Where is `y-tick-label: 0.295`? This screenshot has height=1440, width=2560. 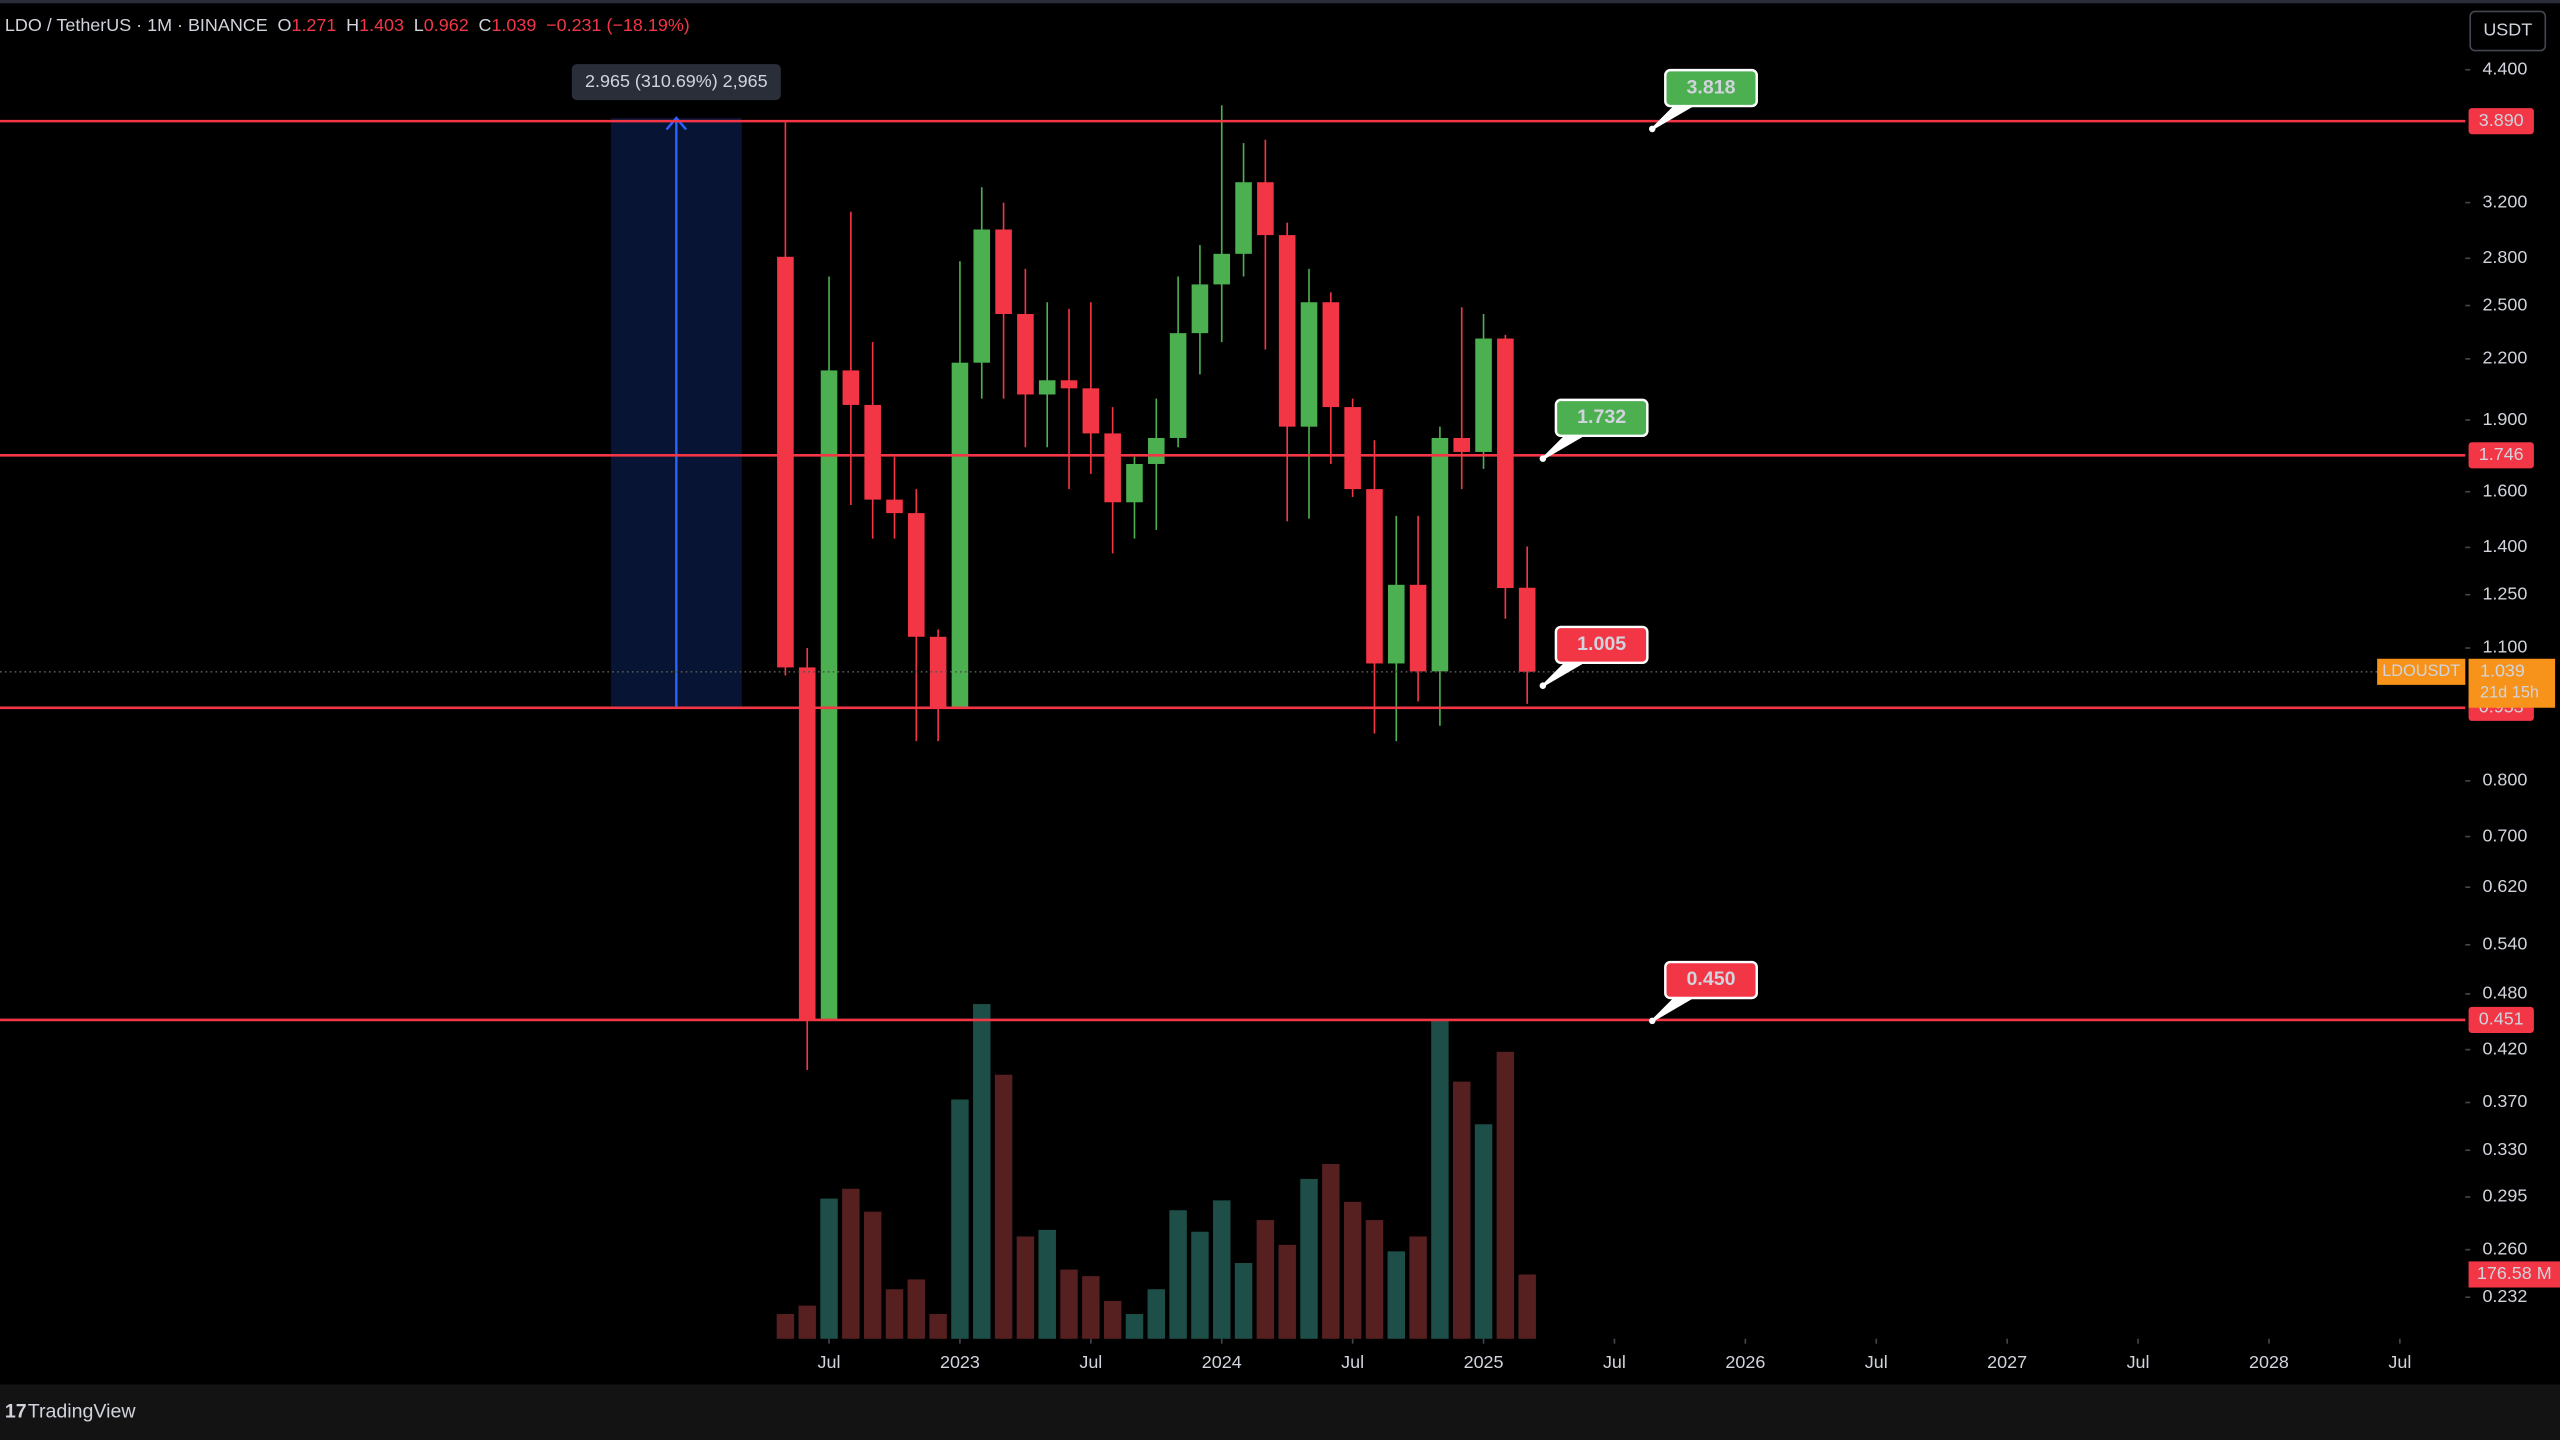
y-tick-label: 0.295 is located at coordinates (2504, 1196).